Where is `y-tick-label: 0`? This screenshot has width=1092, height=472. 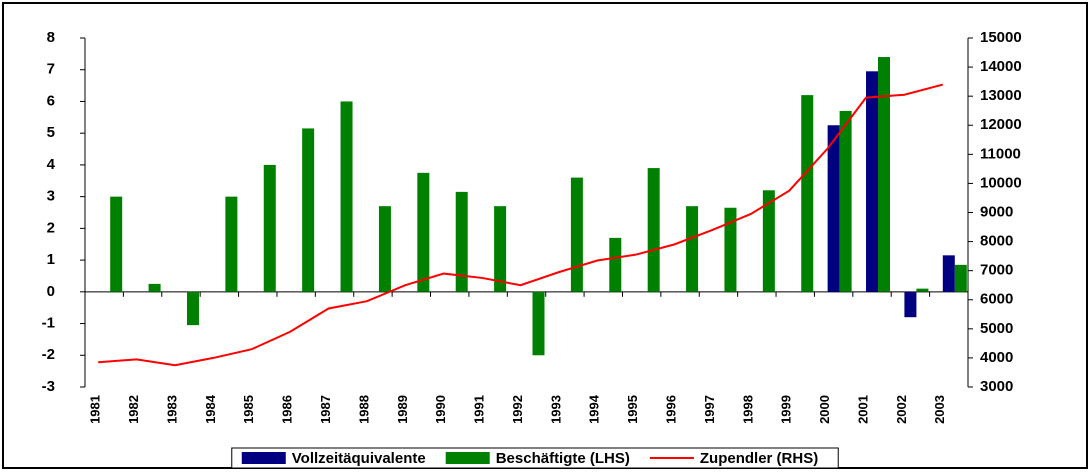
y-tick-label: 0 is located at coordinates (51, 291).